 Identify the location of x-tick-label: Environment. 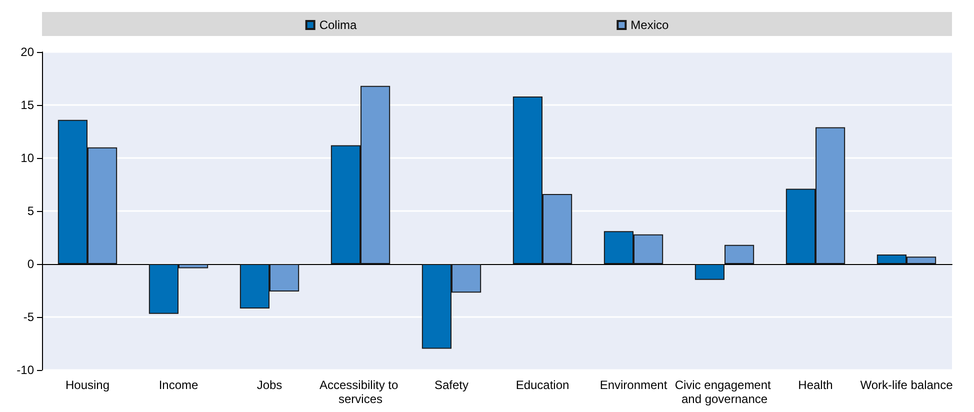
(634, 385).